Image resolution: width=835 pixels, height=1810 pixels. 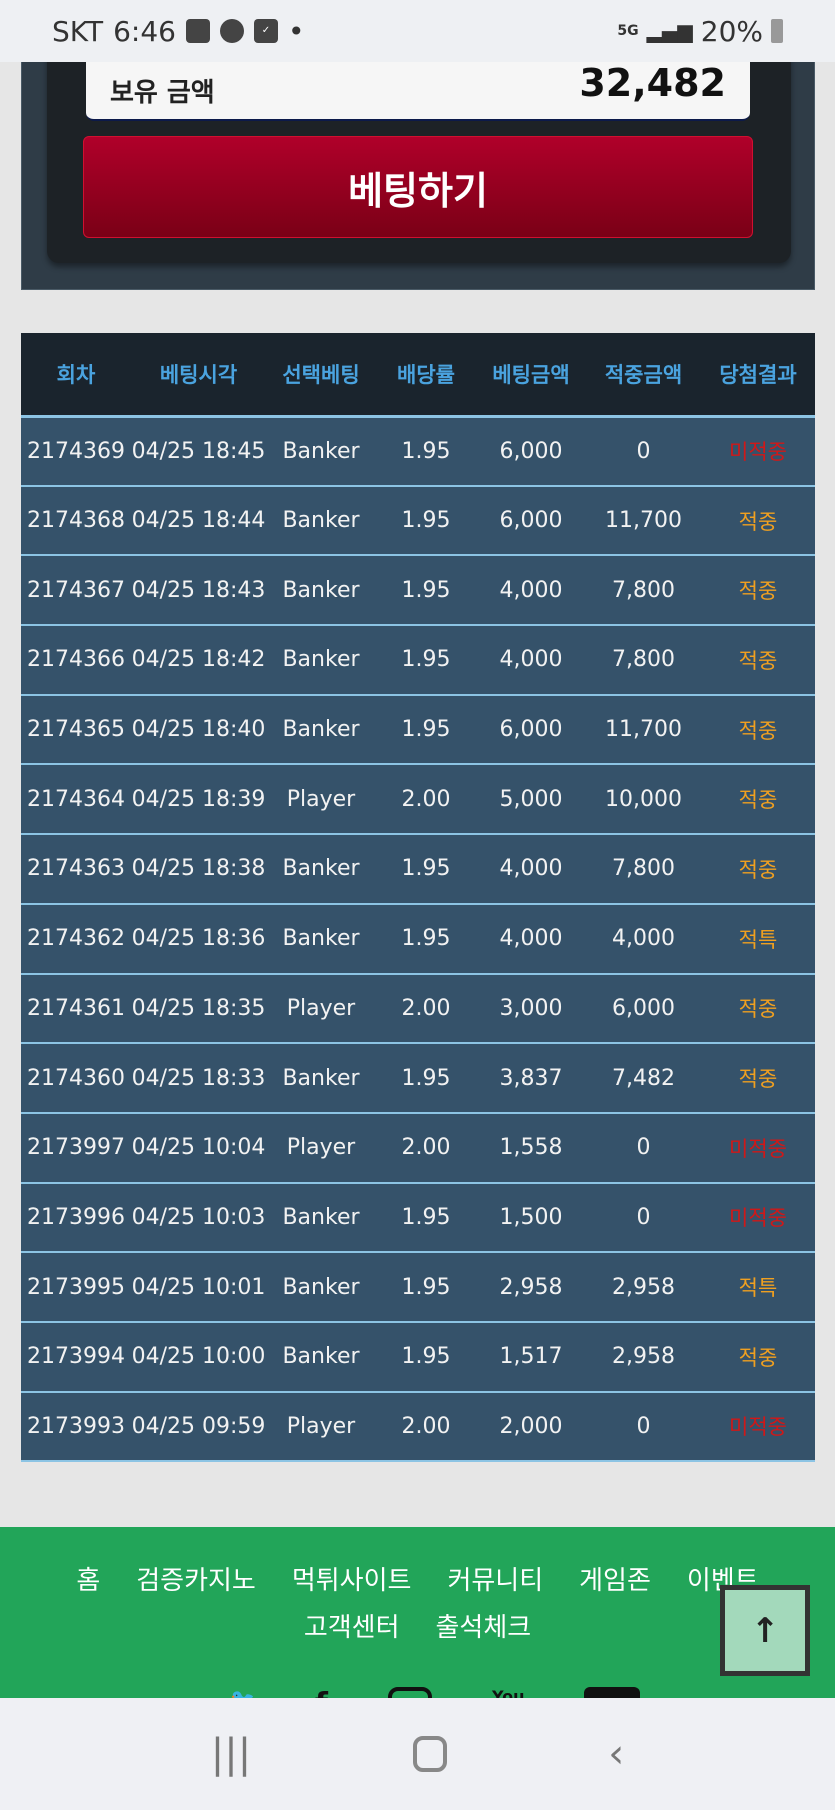 I want to click on bet-time-cell: 04/25 18:35, so click(x=198, y=1009).